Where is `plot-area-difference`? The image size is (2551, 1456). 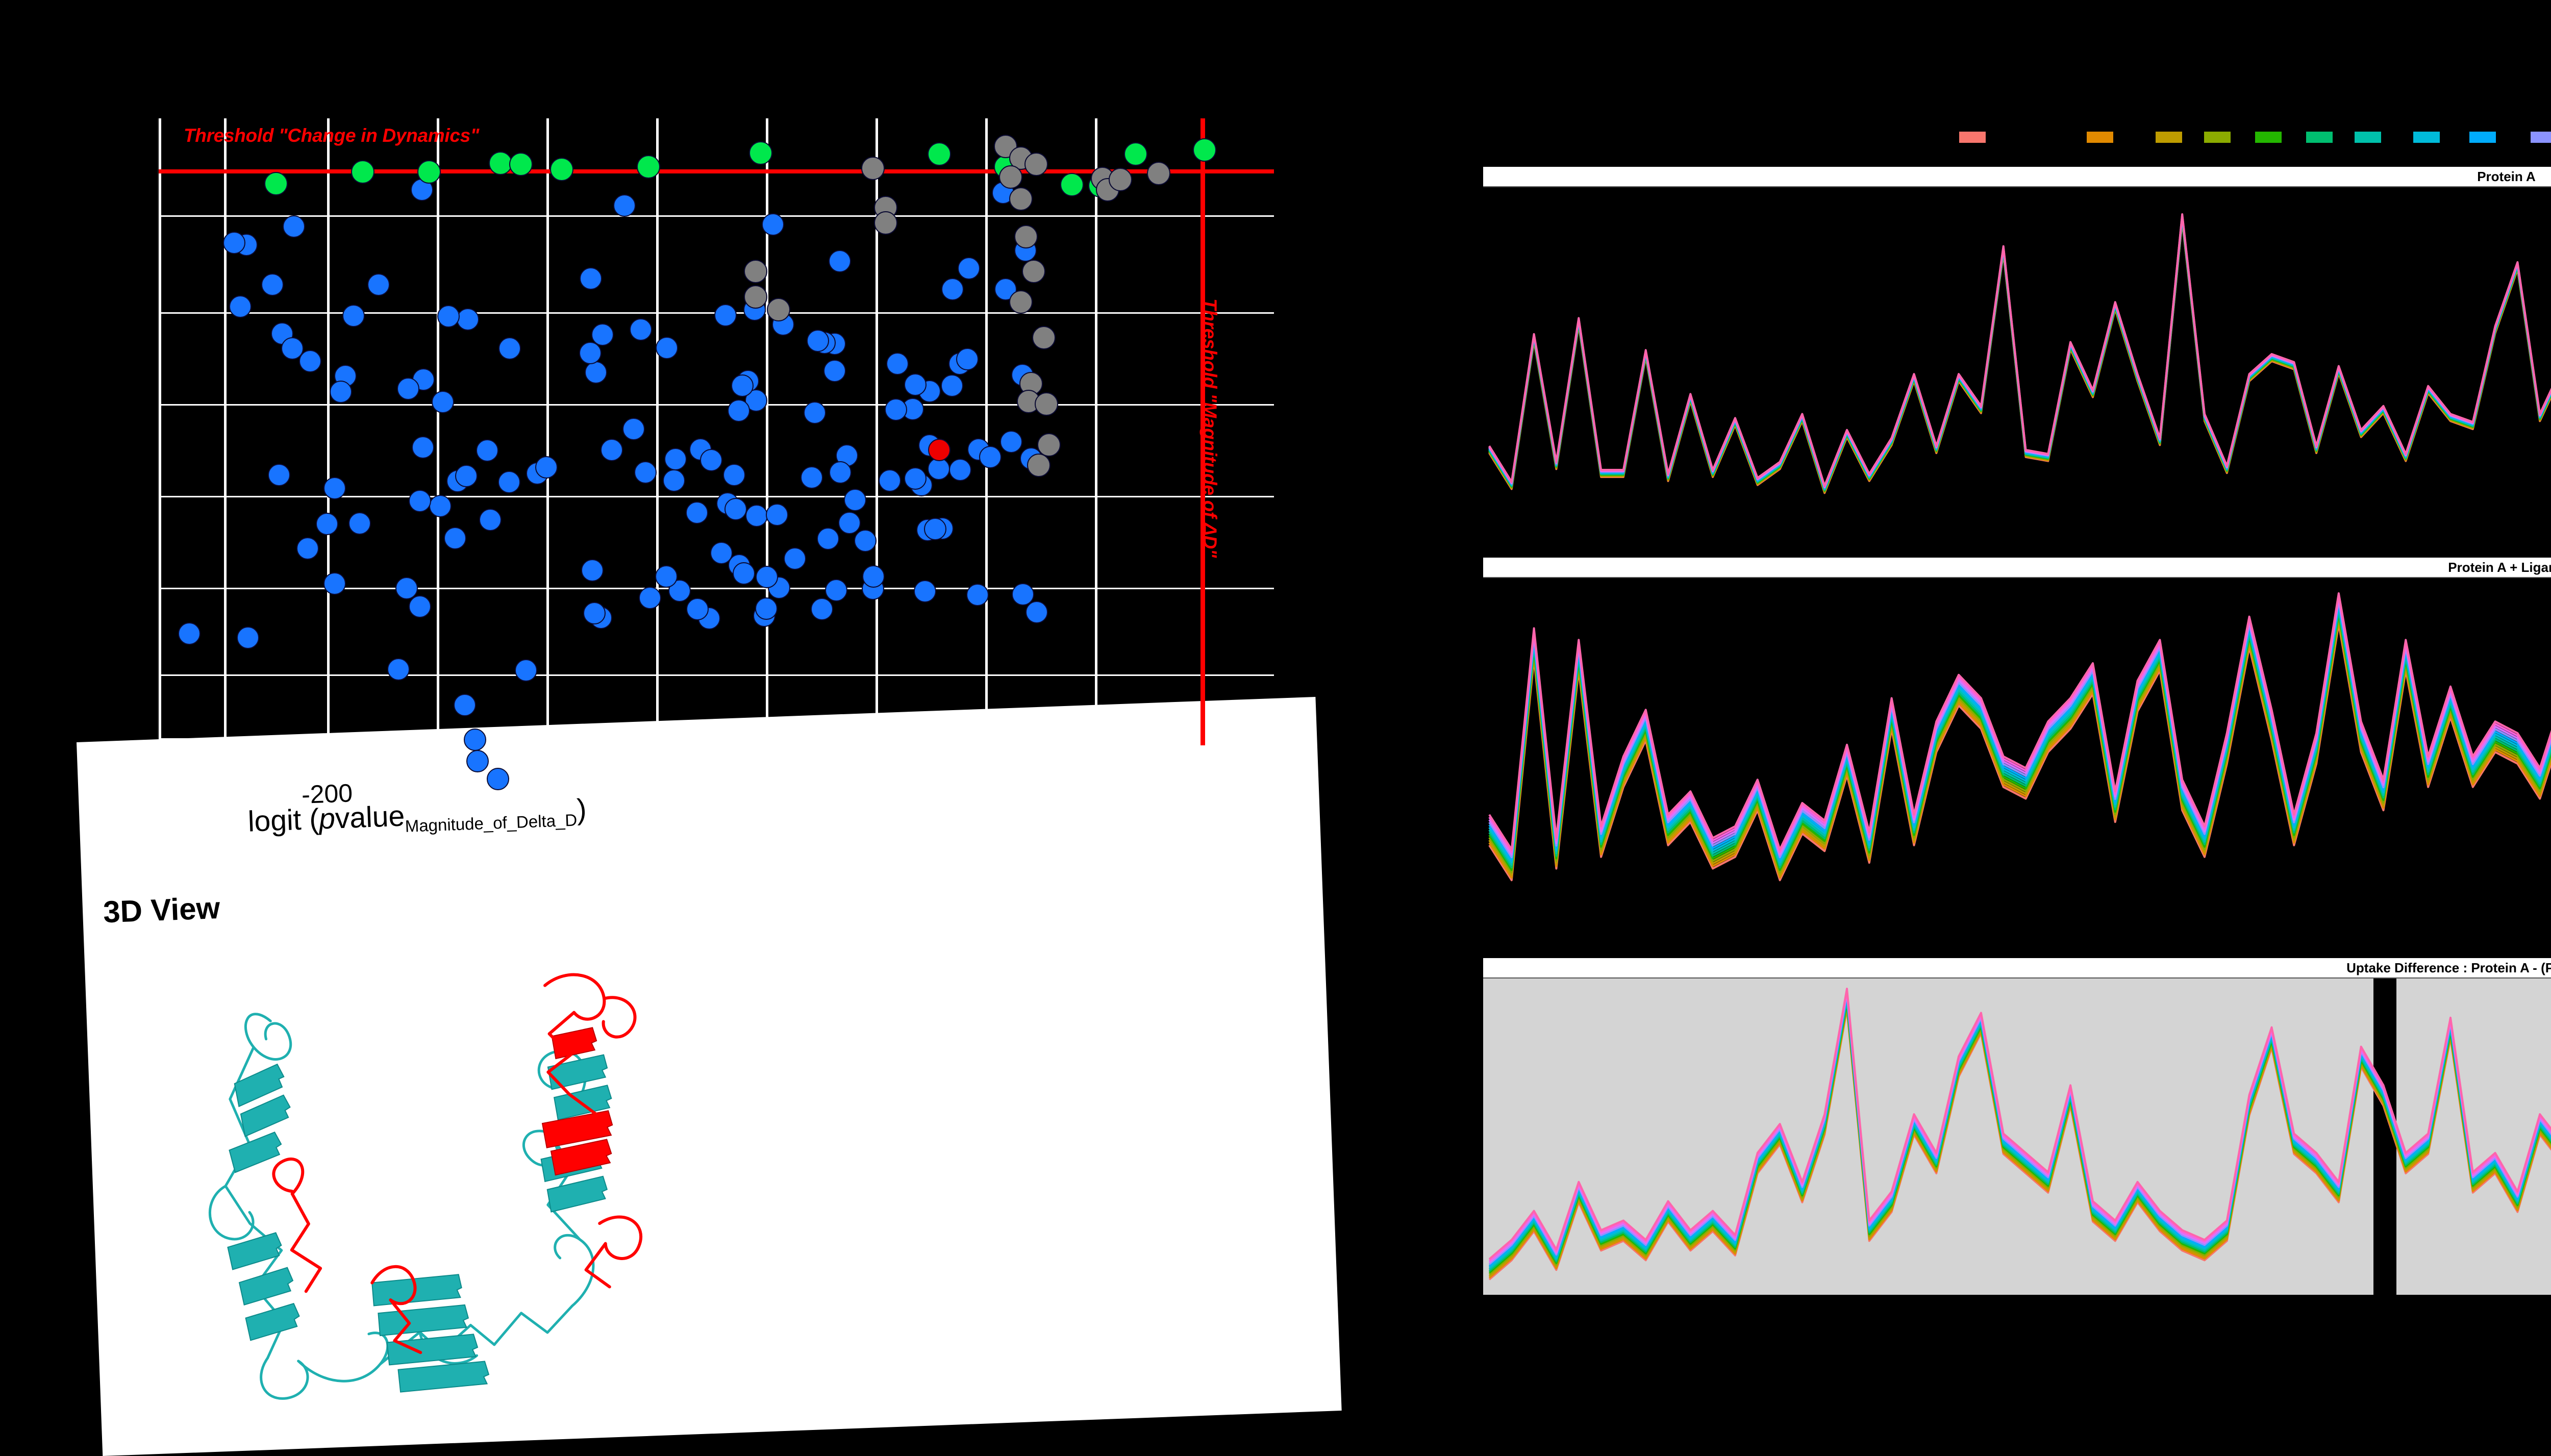
plot-area-difference is located at coordinates (2017, 1136).